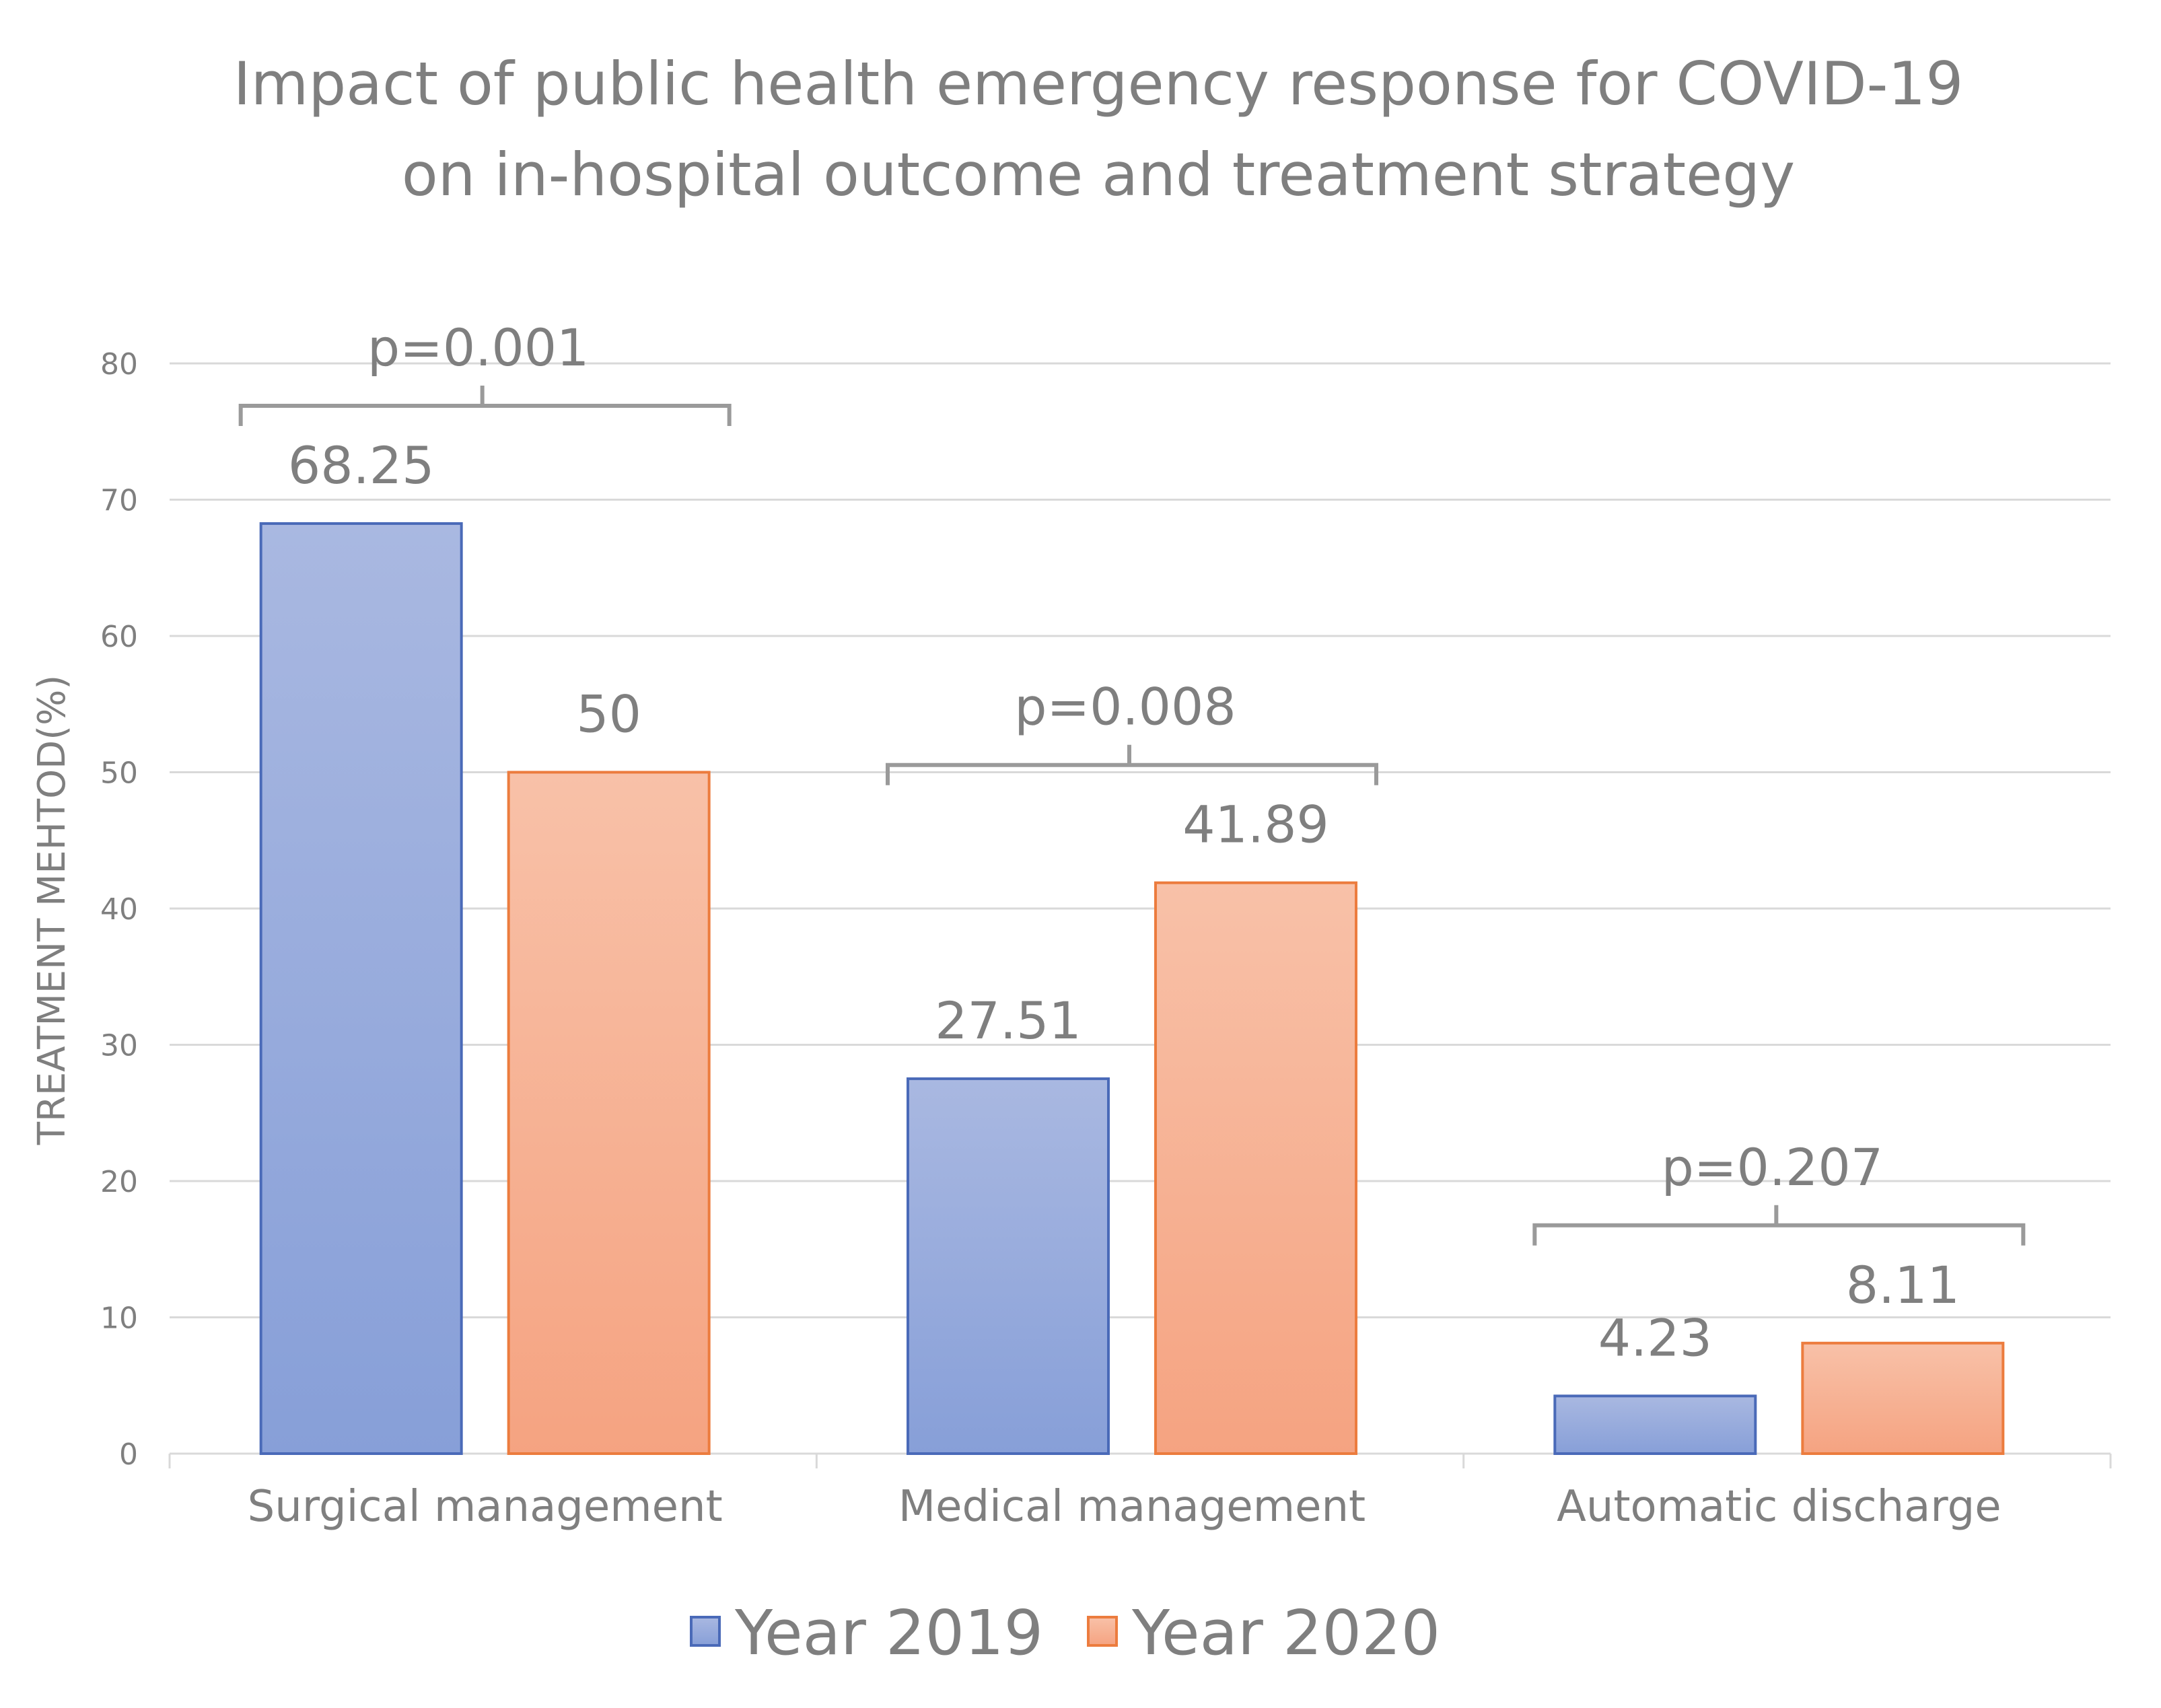 The width and height of the screenshot is (2161, 1708). I want to click on bar-surgical-management-year-2019, so click(361, 988).